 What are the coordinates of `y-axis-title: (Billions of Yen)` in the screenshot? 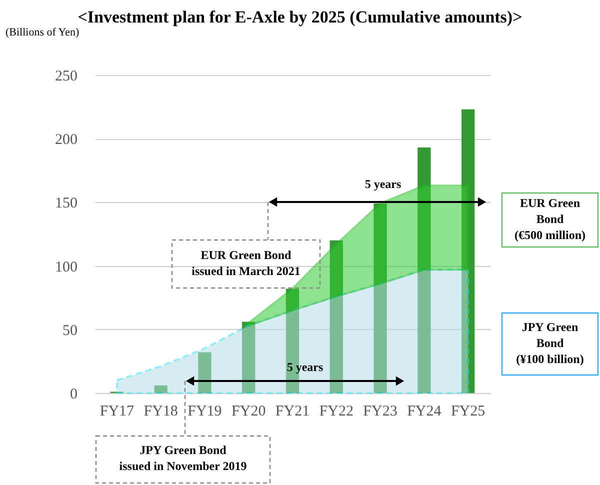 It's located at (43, 32).